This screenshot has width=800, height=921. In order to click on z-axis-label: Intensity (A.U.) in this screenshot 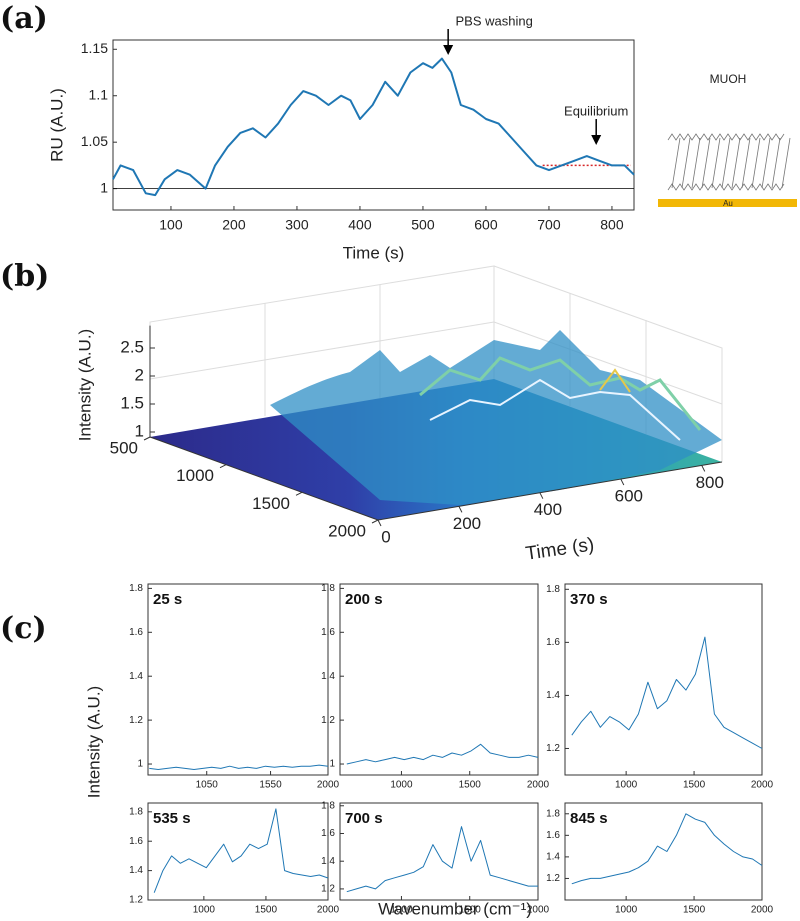, I will do `click(84, 385)`.